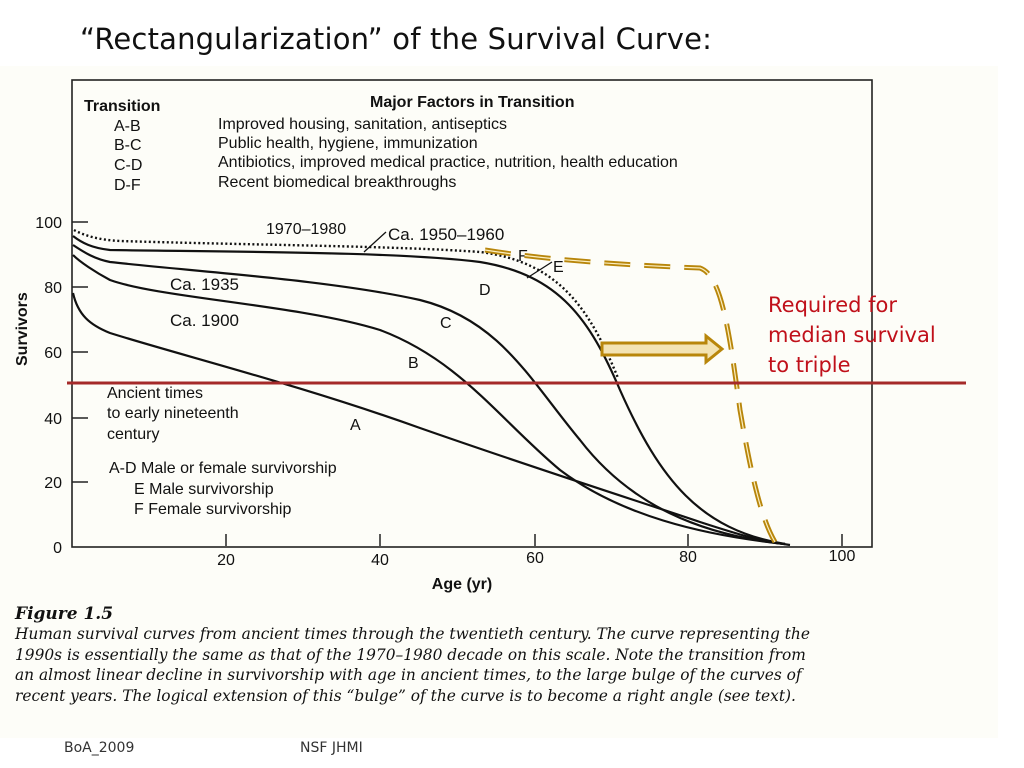 The height and width of the screenshot is (768, 1024). I want to click on leader-line-1950, so click(375, 242).